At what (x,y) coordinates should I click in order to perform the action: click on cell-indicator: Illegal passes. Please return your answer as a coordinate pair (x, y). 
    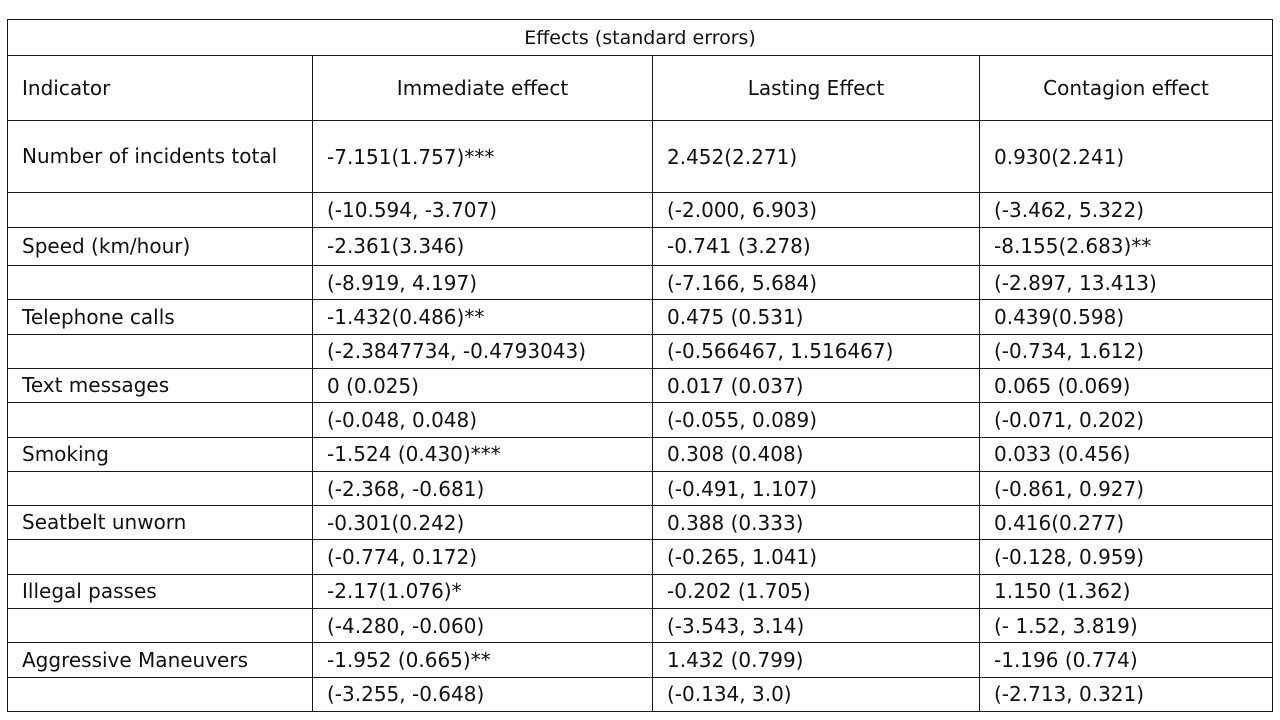
    Looking at the image, I should click on (160, 591).